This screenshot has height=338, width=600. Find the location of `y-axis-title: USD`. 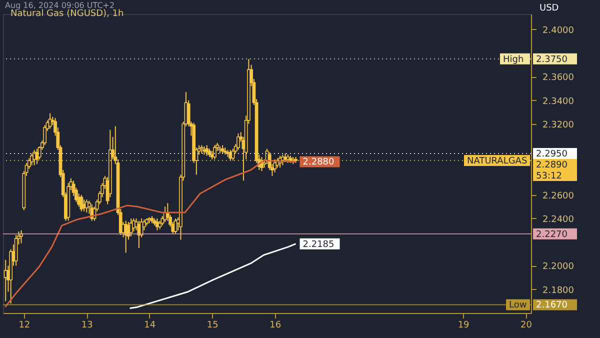

y-axis-title: USD is located at coordinates (549, 9).